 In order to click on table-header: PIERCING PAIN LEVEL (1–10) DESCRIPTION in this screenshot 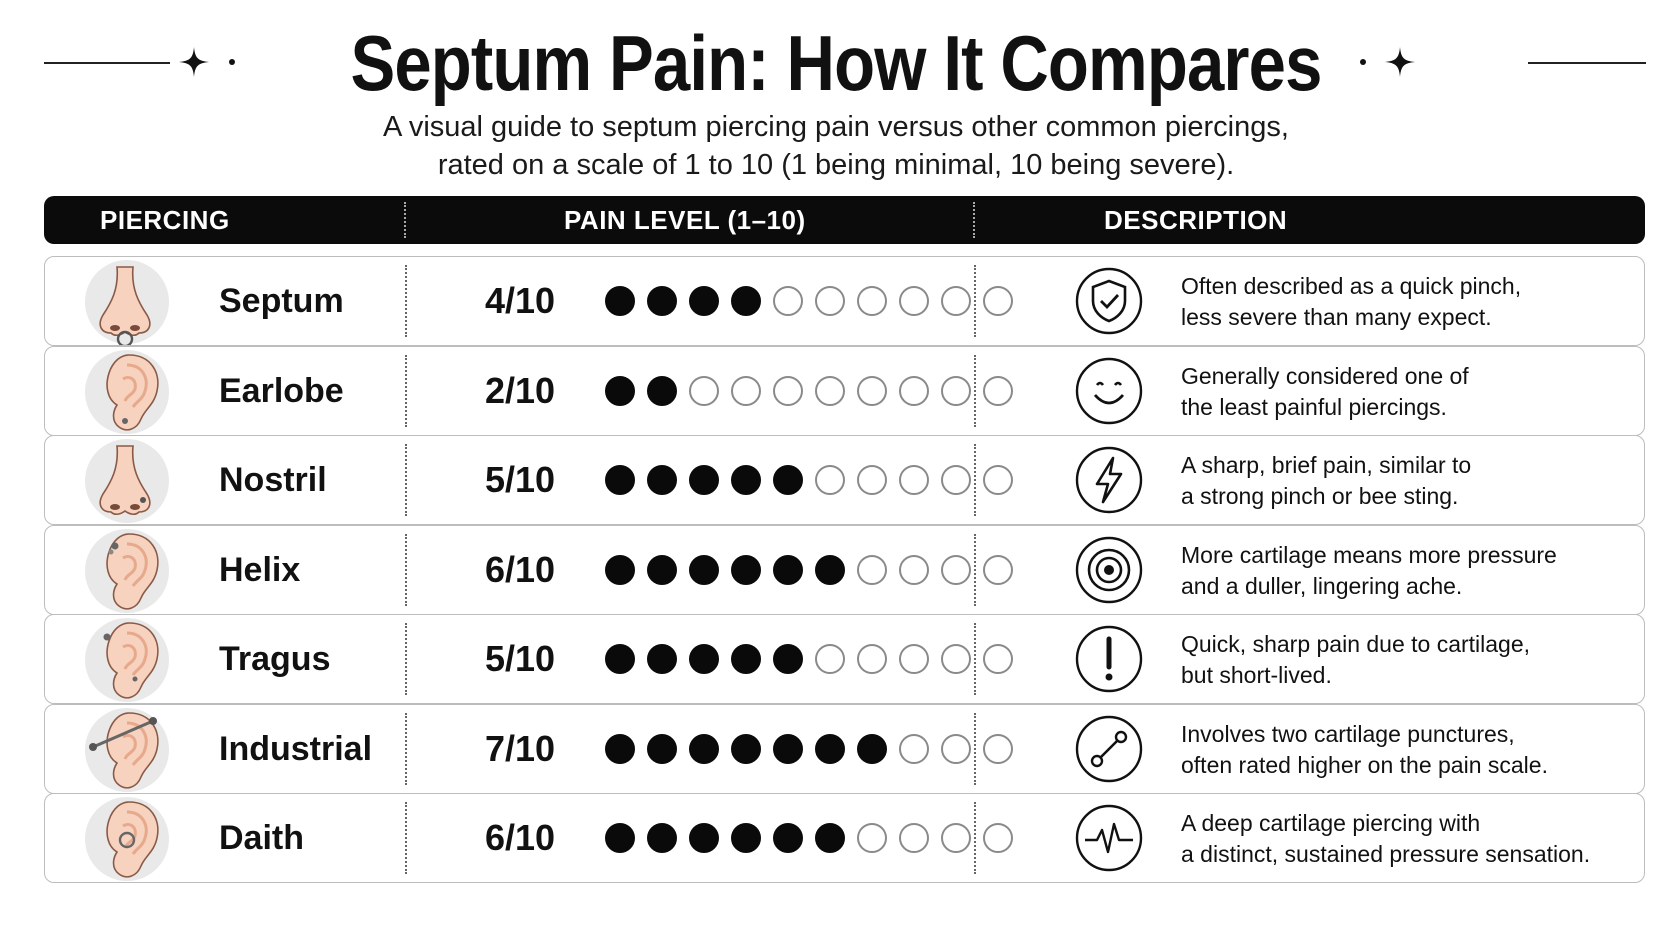, I will do `click(844, 220)`.